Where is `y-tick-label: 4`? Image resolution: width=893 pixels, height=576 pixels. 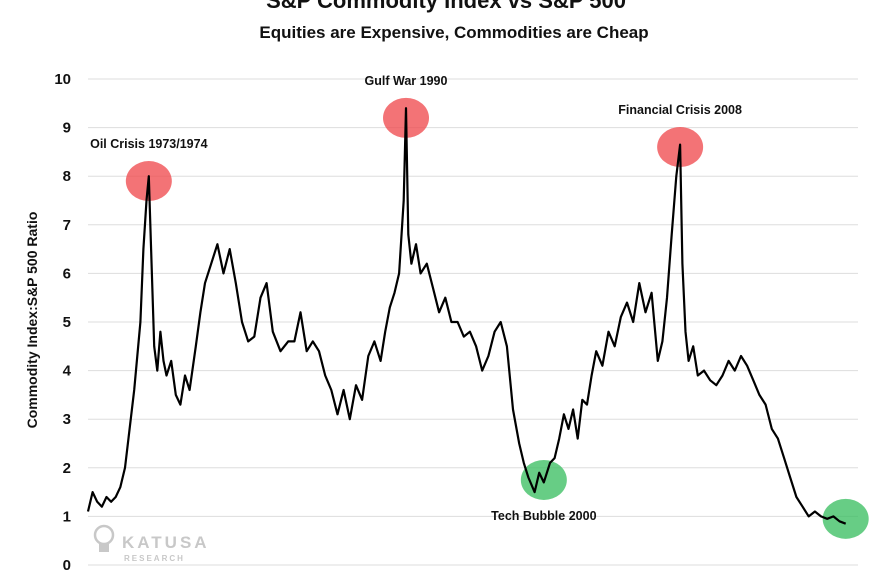
y-tick-label: 4 is located at coordinates (67, 371).